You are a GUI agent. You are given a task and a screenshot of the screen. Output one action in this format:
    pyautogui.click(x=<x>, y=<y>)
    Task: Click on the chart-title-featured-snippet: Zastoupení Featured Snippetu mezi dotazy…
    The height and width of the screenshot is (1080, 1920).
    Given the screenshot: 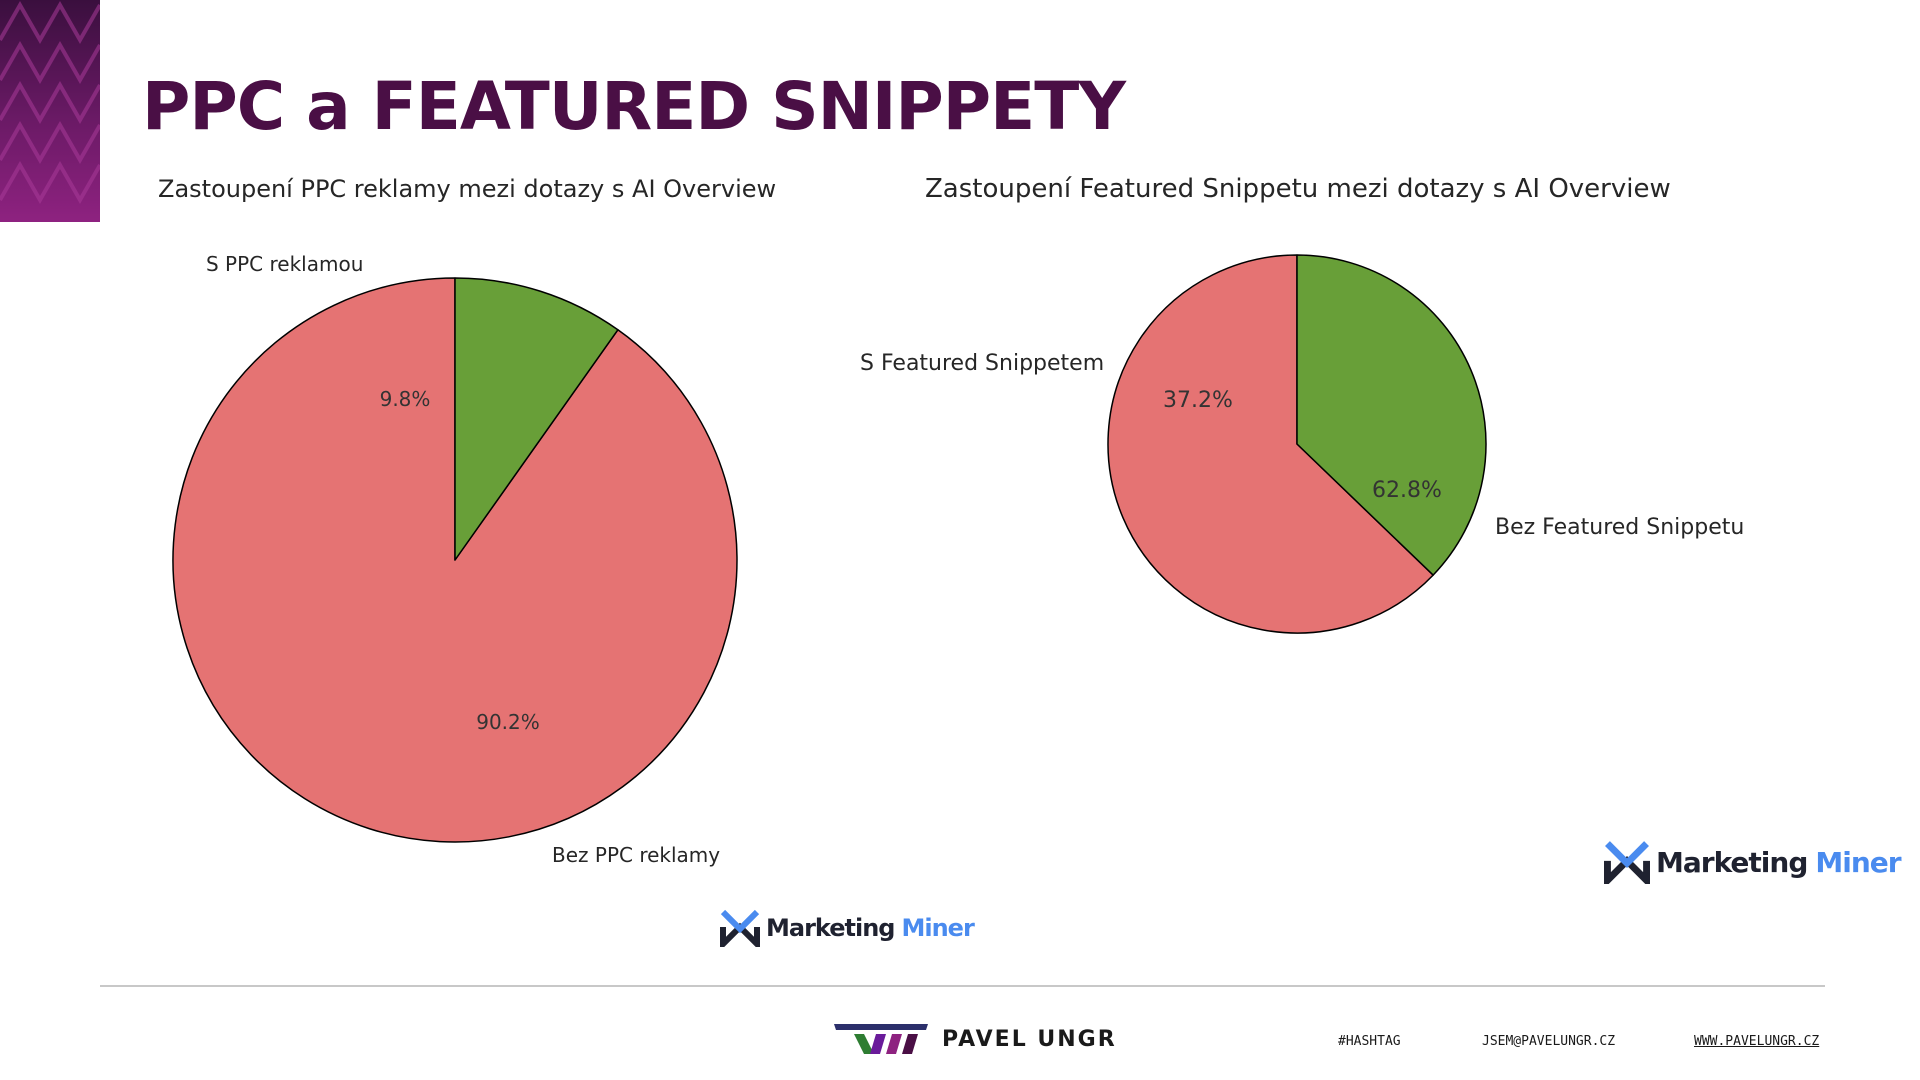 What is the action you would take?
    pyautogui.click(x=1298, y=189)
    